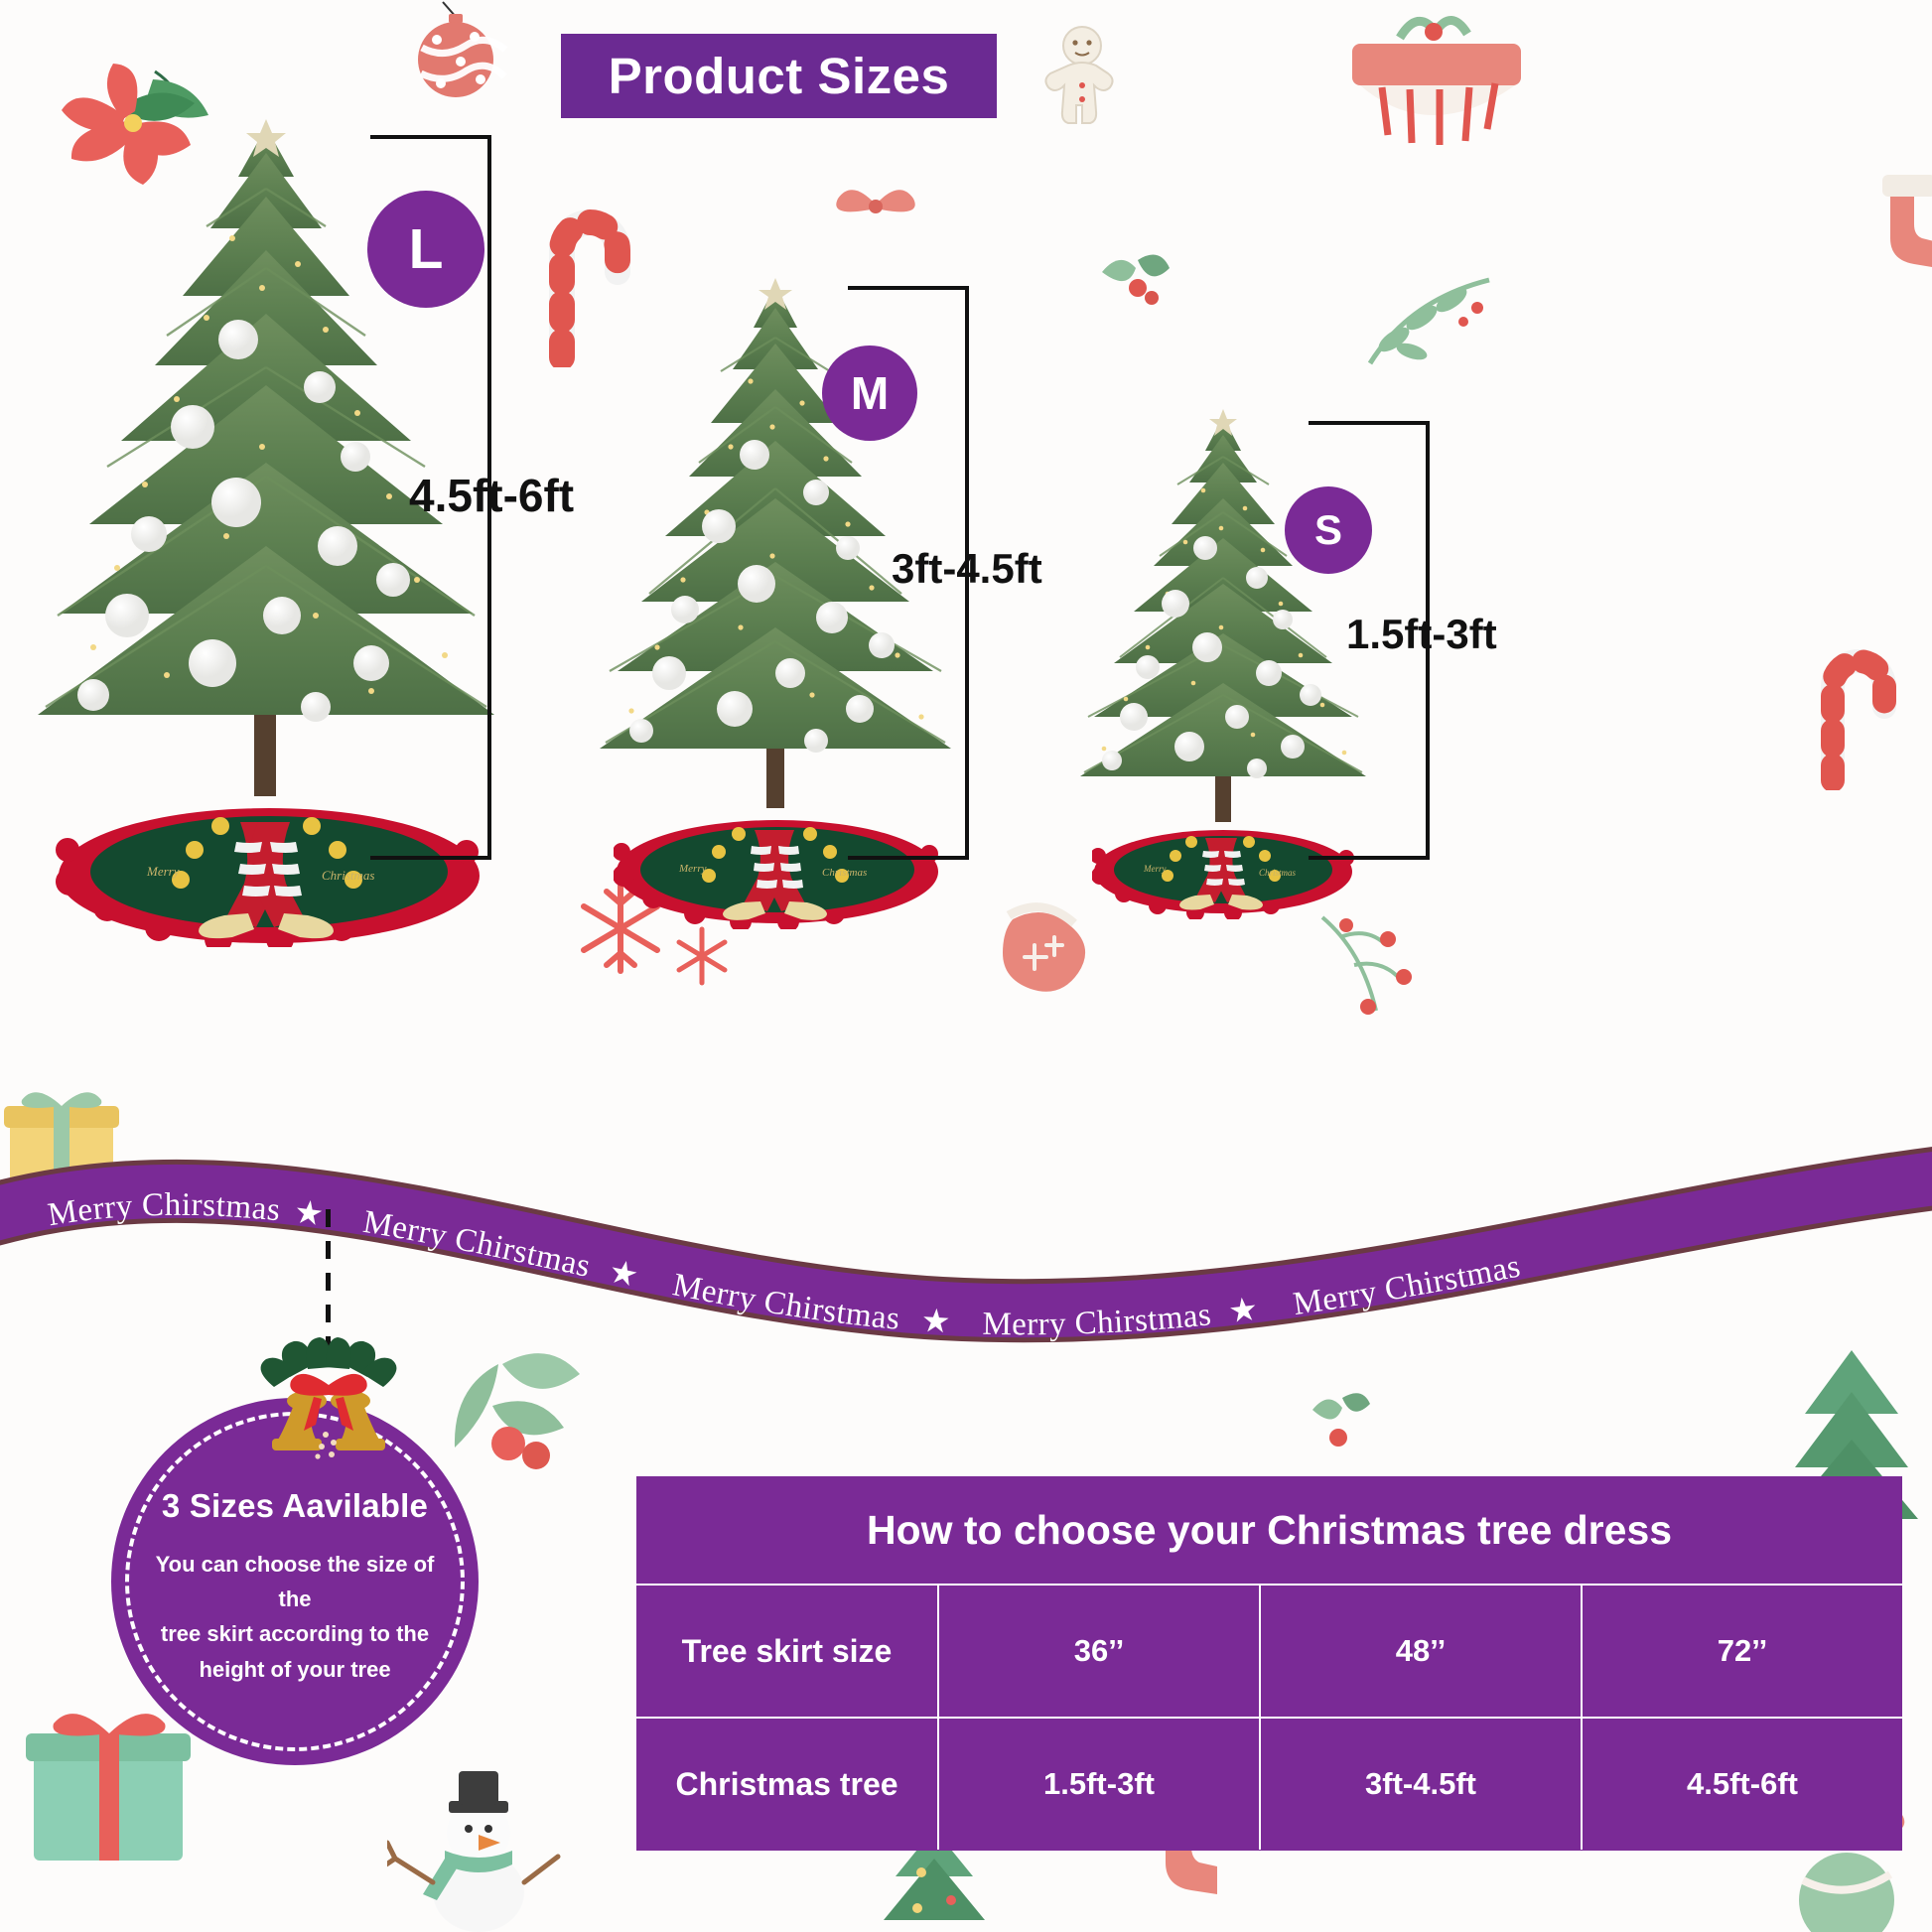 The image size is (1932, 1932). Describe the element at coordinates (787, 1650) in the screenshot. I see `table-row-label: Tree skirt size` at that location.